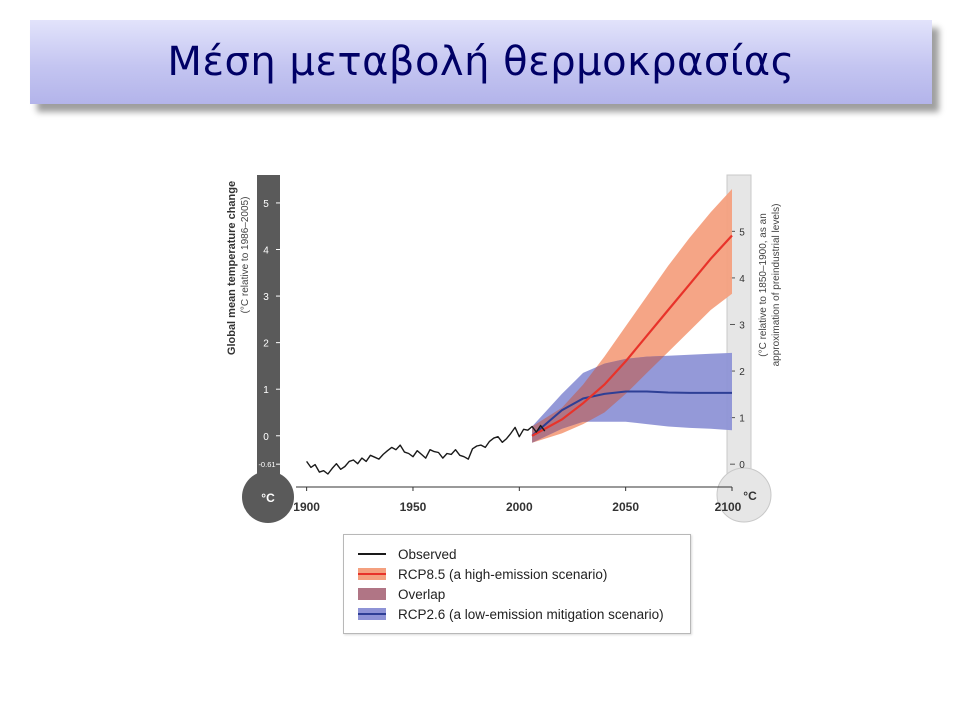 The height and width of the screenshot is (720, 960). I want to click on left-tick-label: 1, so click(266, 390).